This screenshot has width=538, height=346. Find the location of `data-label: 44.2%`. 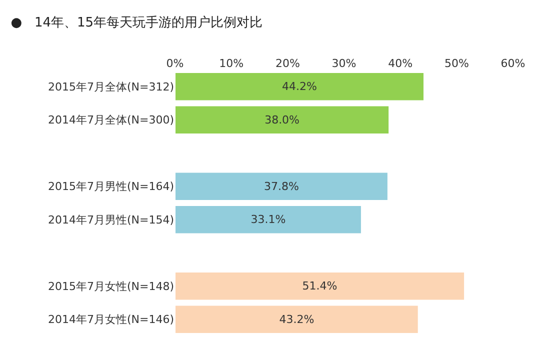

data-label: 44.2% is located at coordinates (299, 87).